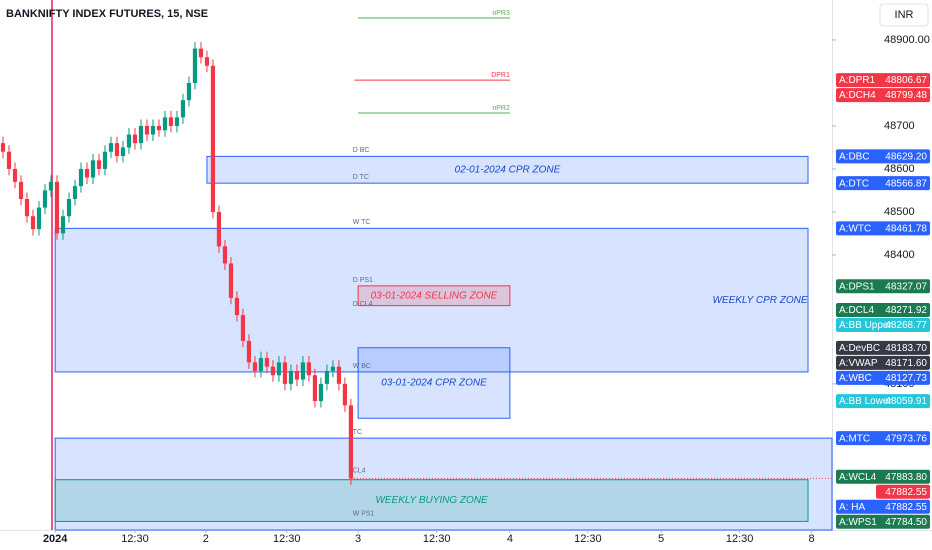  What do you see at coordinates (854, 438) in the screenshot?
I see `price-label-name: A:MTC` at bounding box center [854, 438].